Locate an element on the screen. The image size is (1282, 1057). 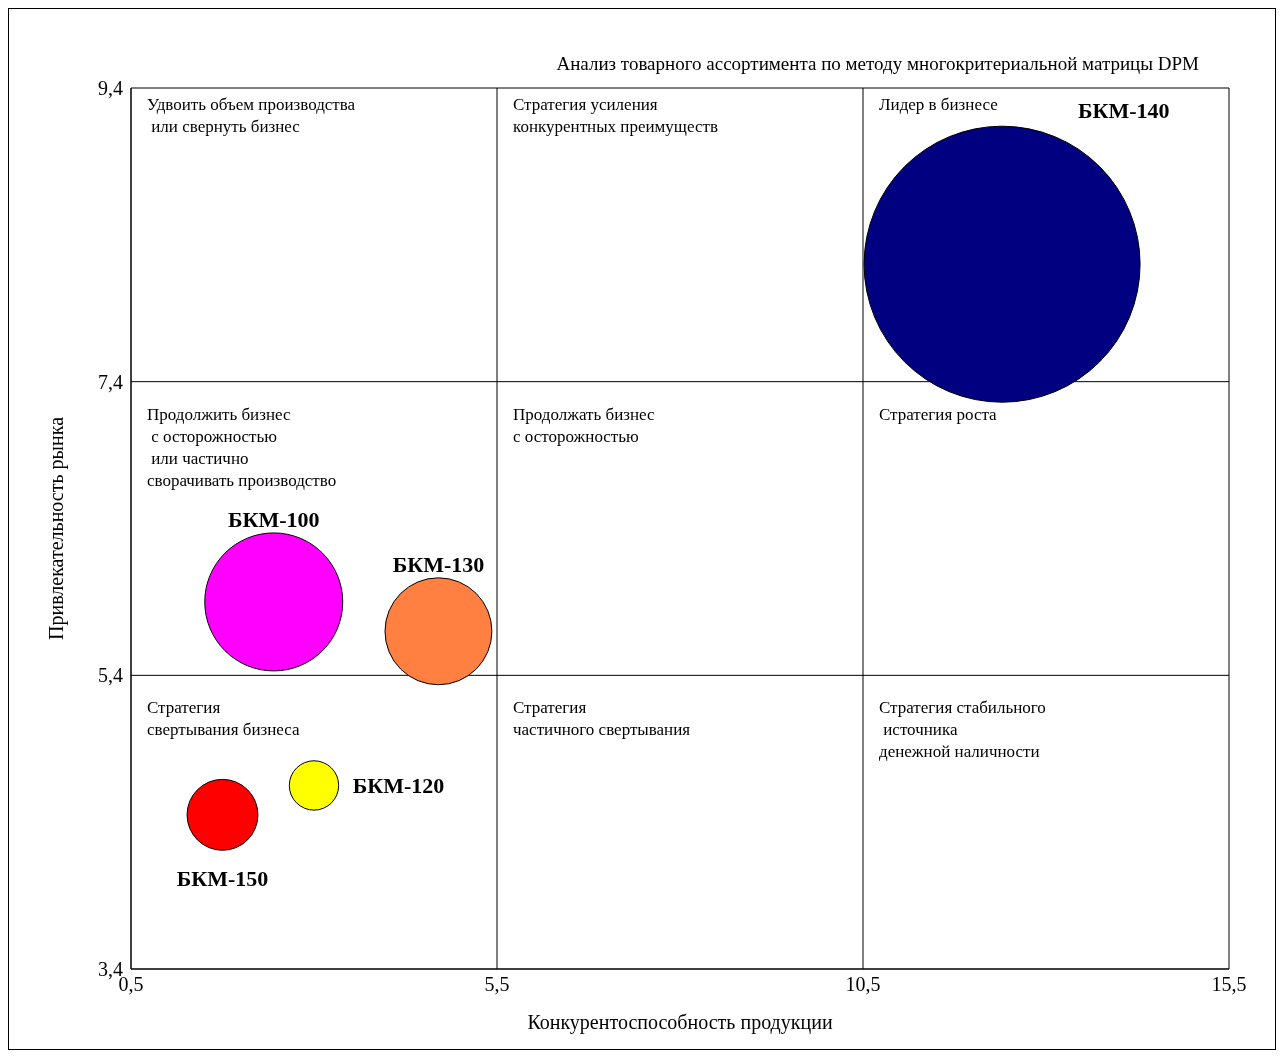
annotation: Продолжить бизнес с осторожностью или частично сворачивать производство is located at coordinates (242, 447).